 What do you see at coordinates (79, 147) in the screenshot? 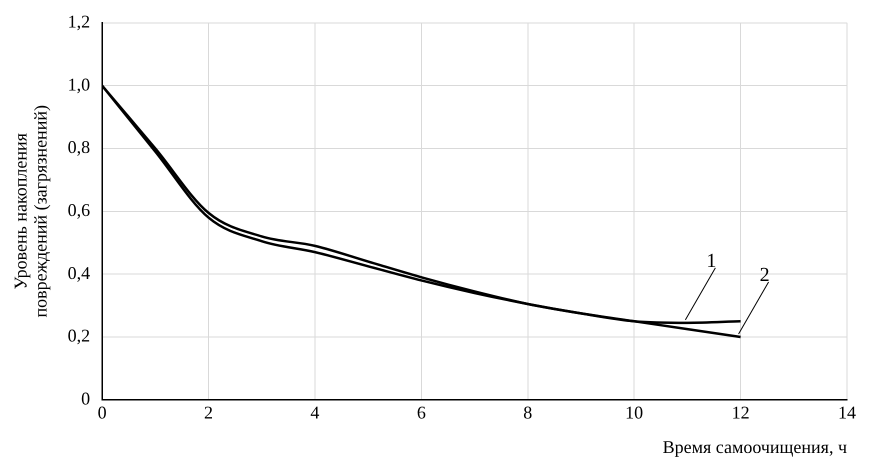
I see `y-tick-label: 0,8` at bounding box center [79, 147].